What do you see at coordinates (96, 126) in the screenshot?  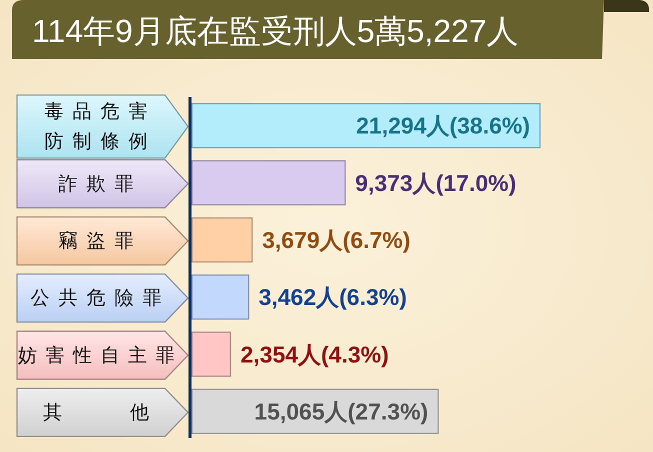 I see `y-tick-label: 毒品危害防制條例` at bounding box center [96, 126].